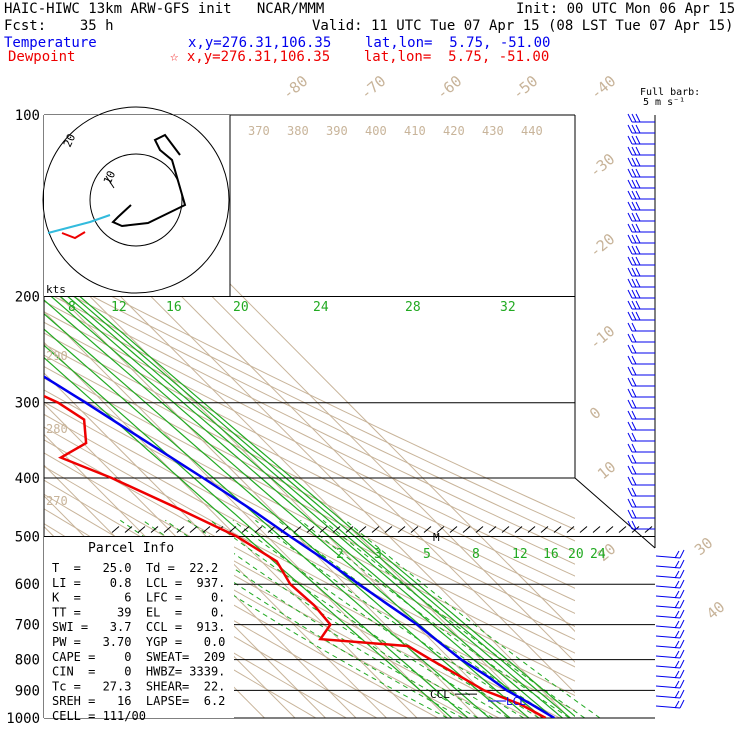 The image size is (740, 740). Describe the element at coordinates (476, 554) in the screenshot. I see `mixing-ratio-label: 8` at that location.